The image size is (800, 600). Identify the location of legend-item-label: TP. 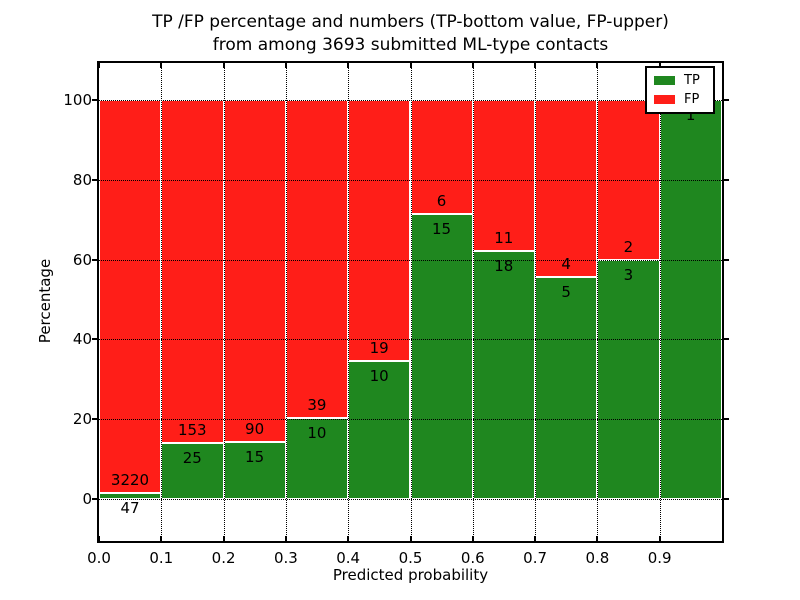
(692, 80).